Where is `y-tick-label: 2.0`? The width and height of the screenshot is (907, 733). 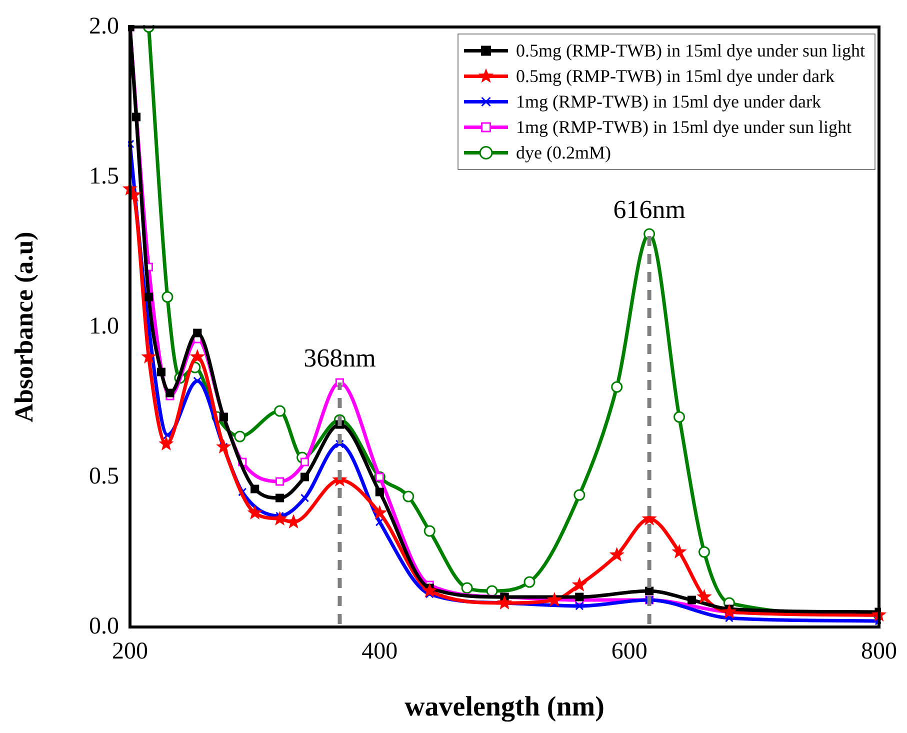 y-tick-label: 2.0 is located at coordinates (104, 26).